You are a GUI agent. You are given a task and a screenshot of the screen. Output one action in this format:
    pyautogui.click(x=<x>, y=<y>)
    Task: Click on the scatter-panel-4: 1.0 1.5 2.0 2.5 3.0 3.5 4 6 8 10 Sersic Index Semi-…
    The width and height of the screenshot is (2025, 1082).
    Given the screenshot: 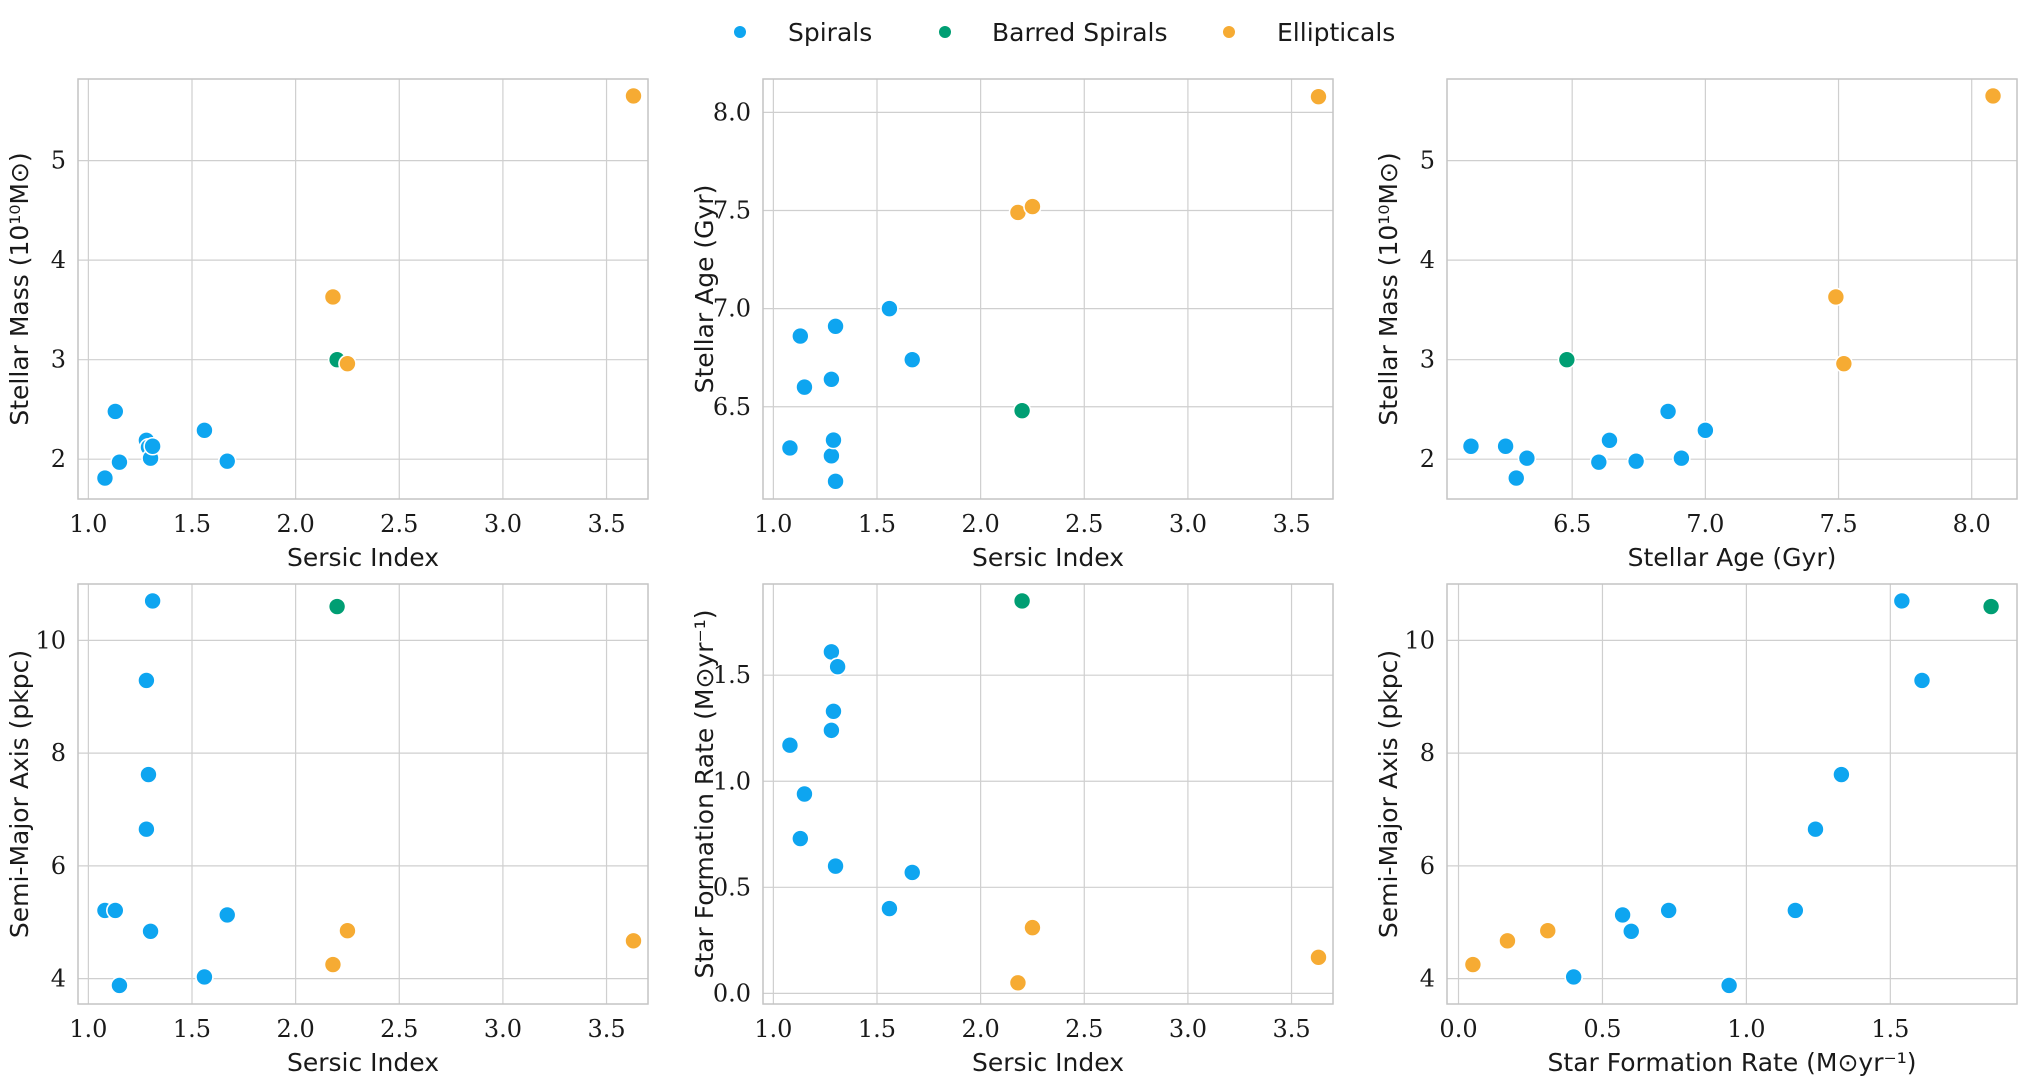 What is the action you would take?
    pyautogui.click(x=327, y=830)
    